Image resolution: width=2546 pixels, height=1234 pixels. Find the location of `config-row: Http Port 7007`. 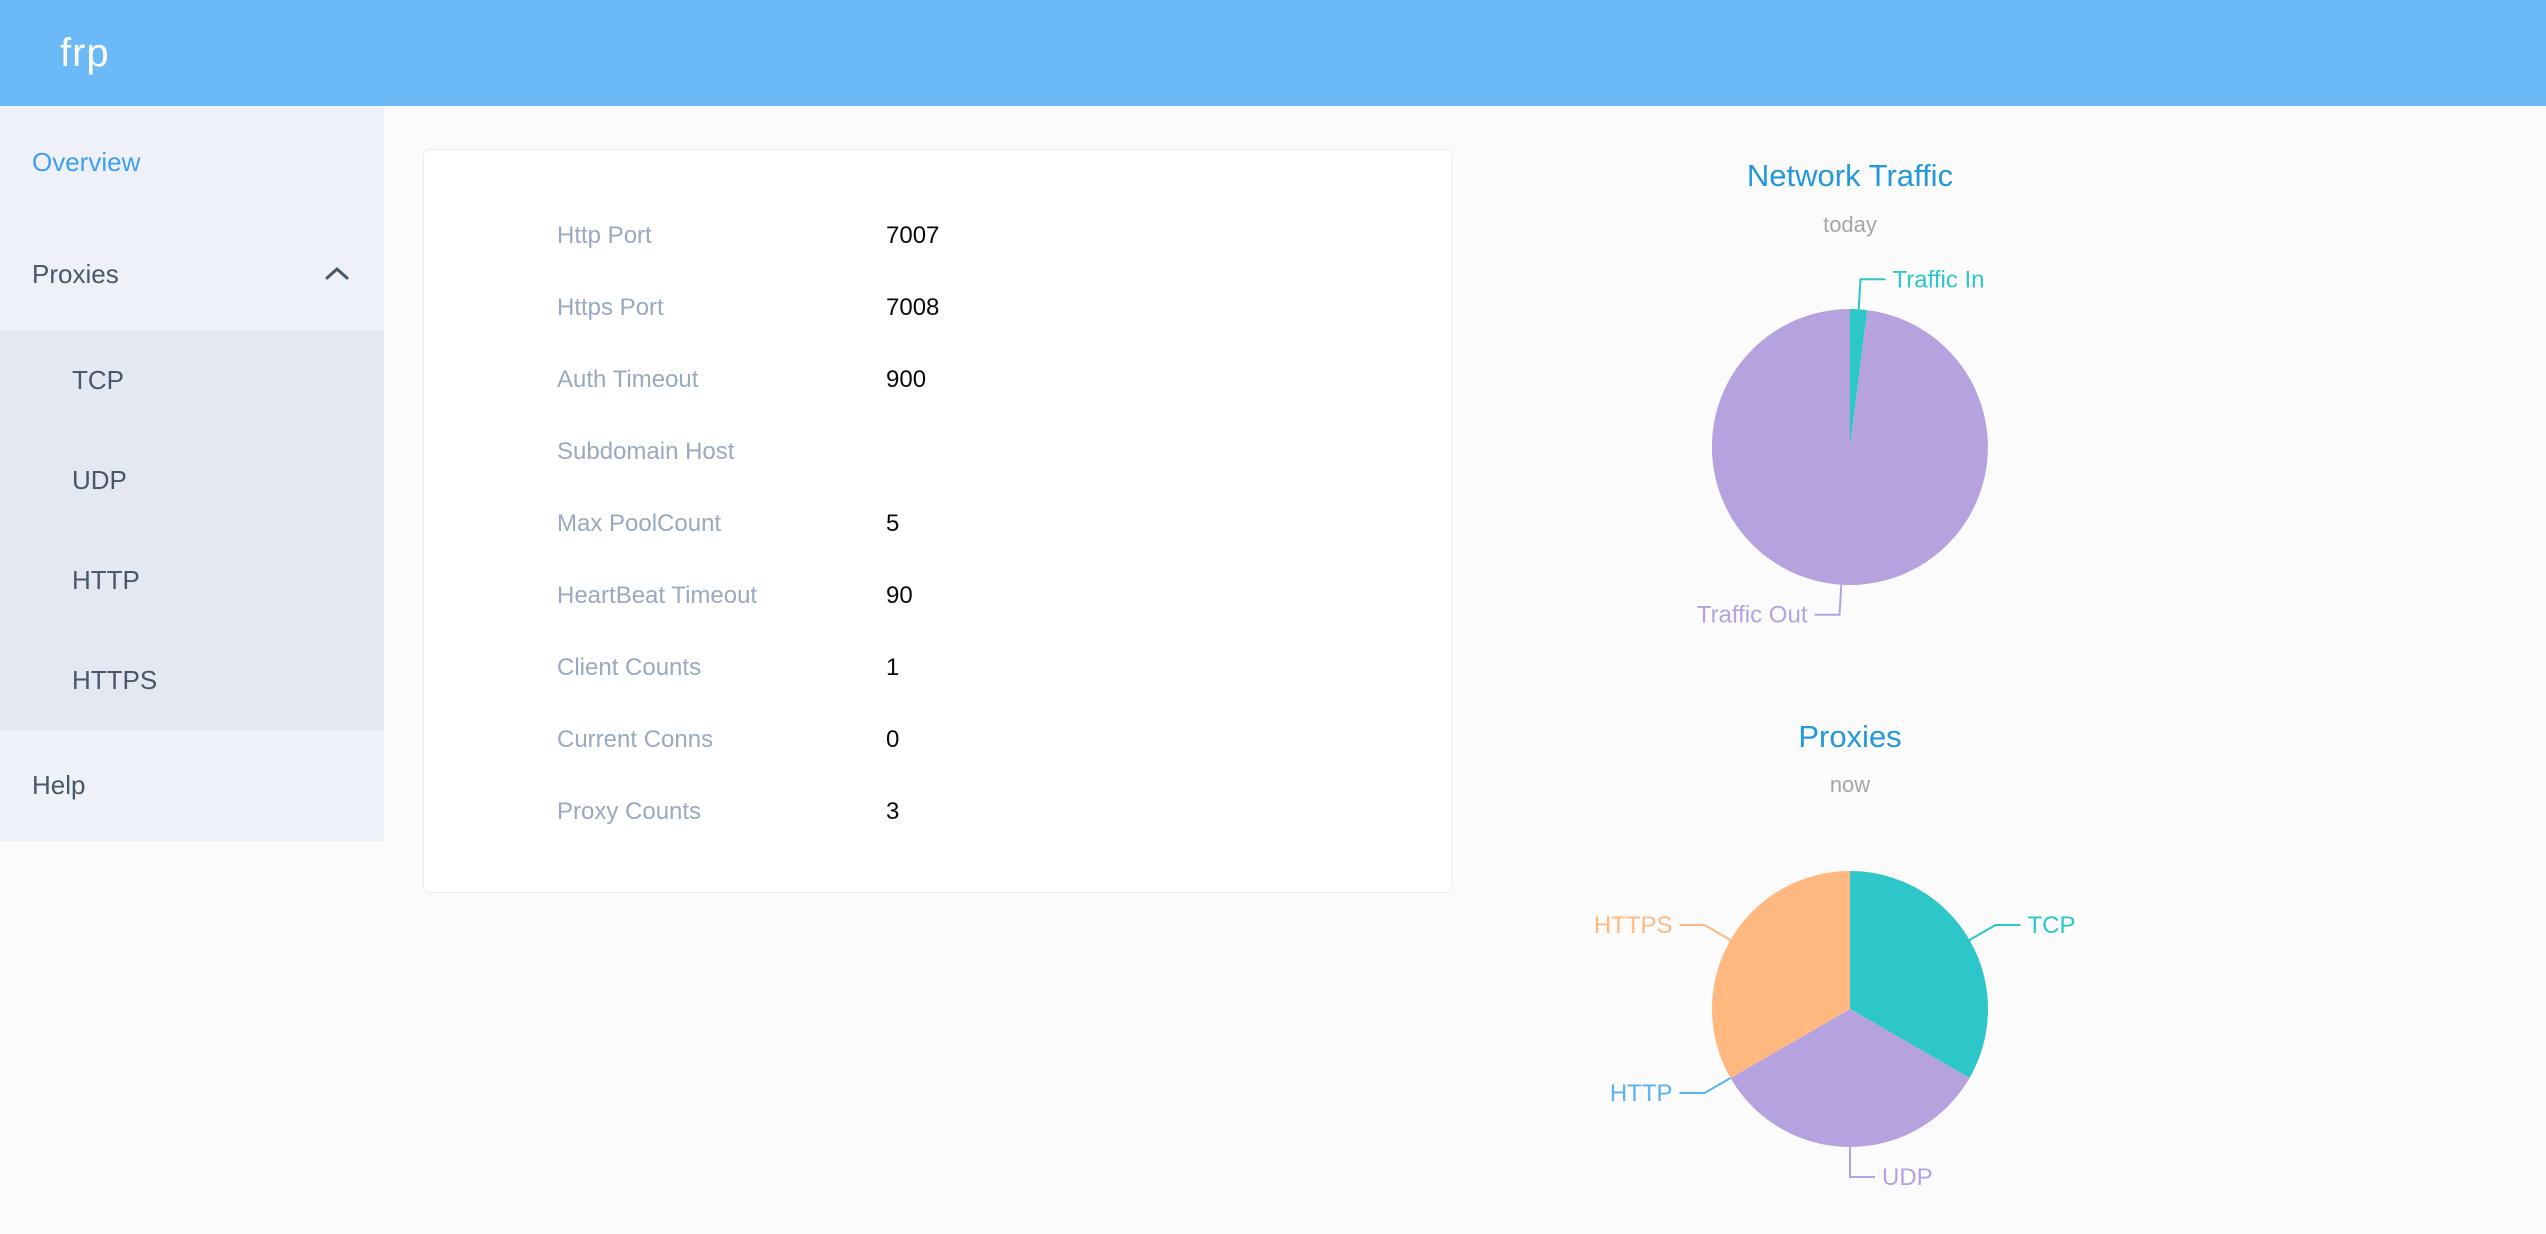

config-row: Http Port 7007 is located at coordinates (937, 236).